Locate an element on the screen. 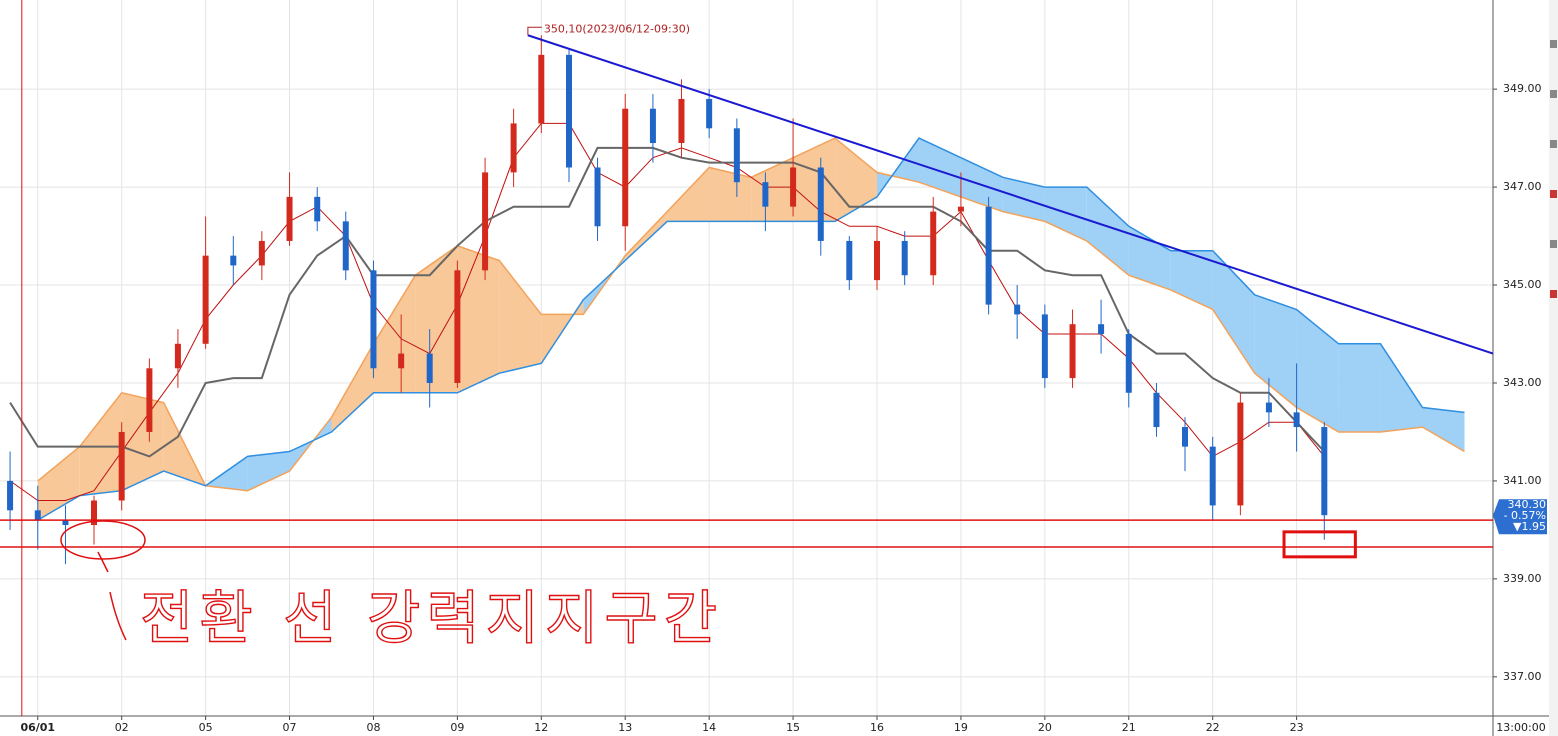  toolbar-strip is located at coordinates (1553, 368).